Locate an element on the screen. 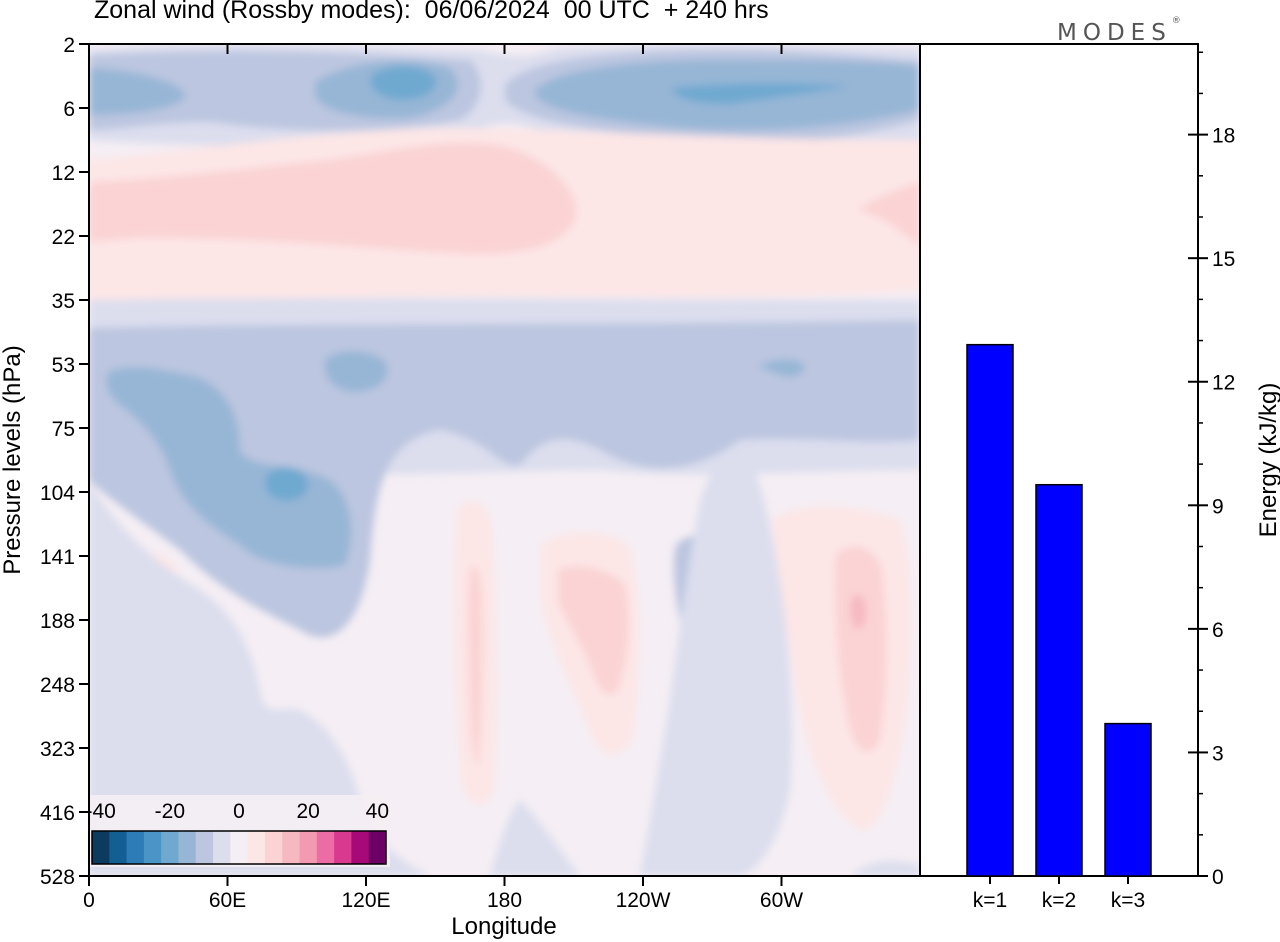  x-tick-label: 60E is located at coordinates (227, 900).